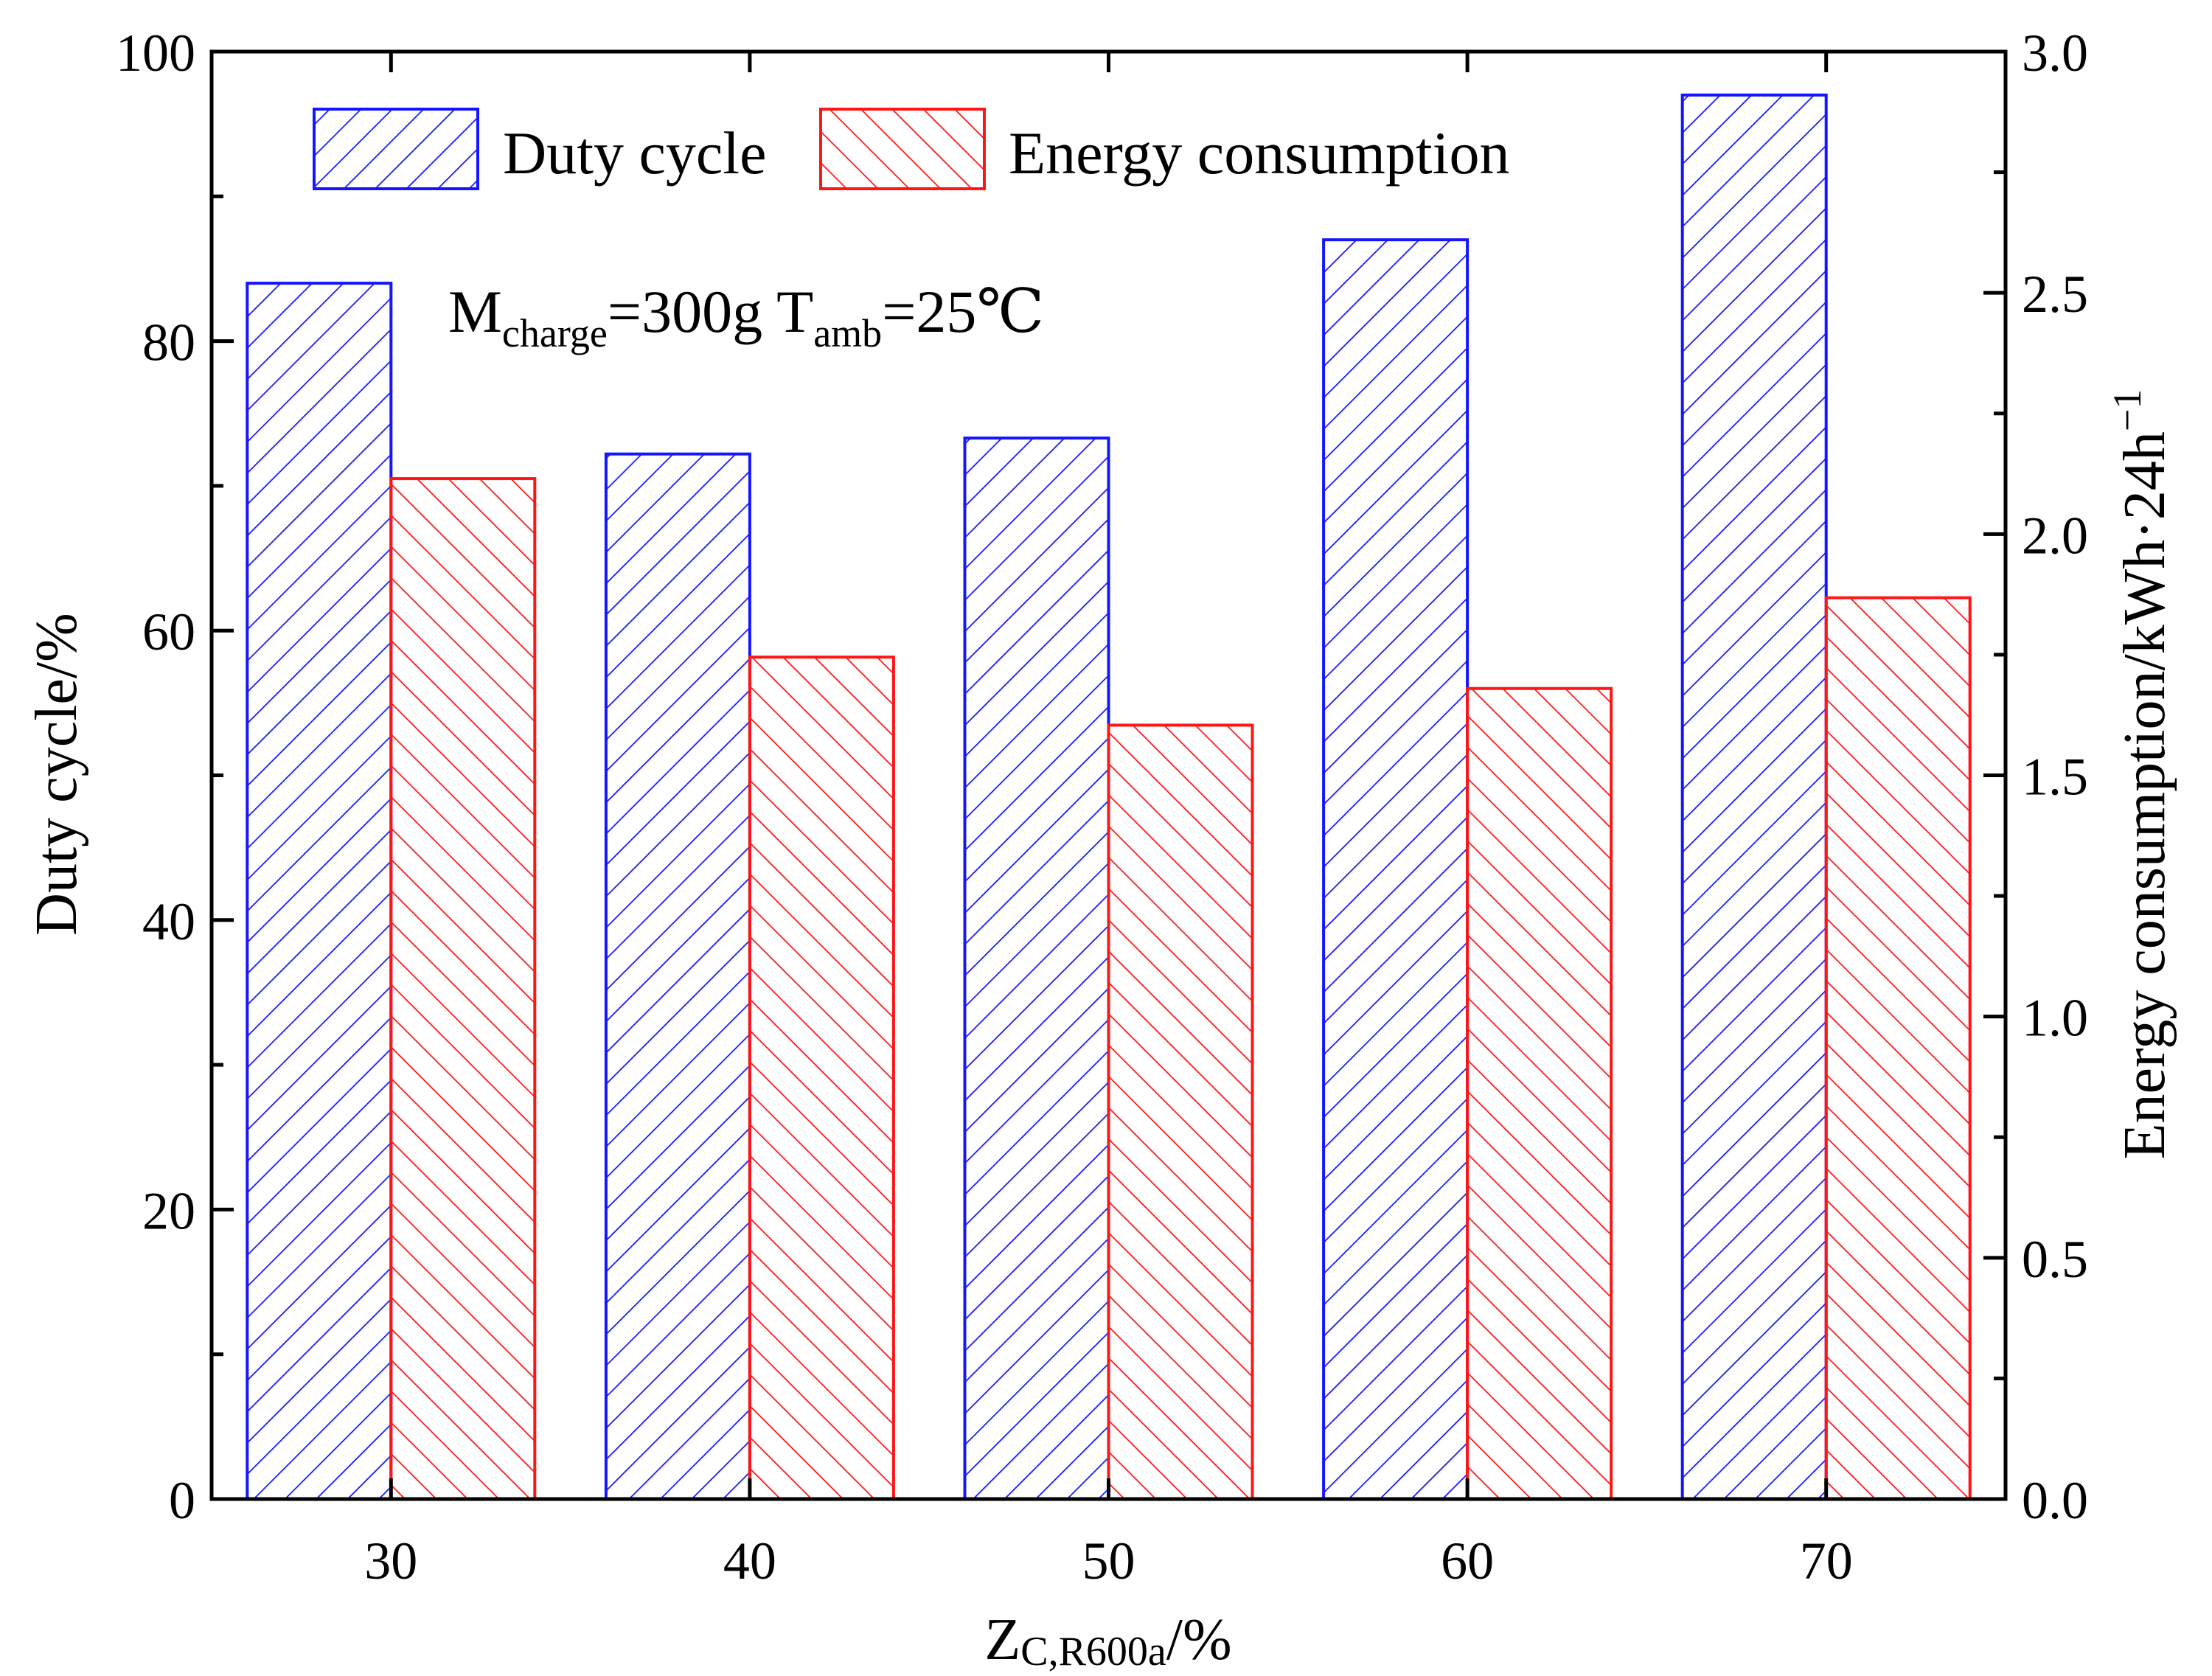 The height and width of the screenshot is (1676, 2212). What do you see at coordinates (2127, 410) in the screenshot?
I see `y-axis-title-right-sup: −1` at bounding box center [2127, 410].